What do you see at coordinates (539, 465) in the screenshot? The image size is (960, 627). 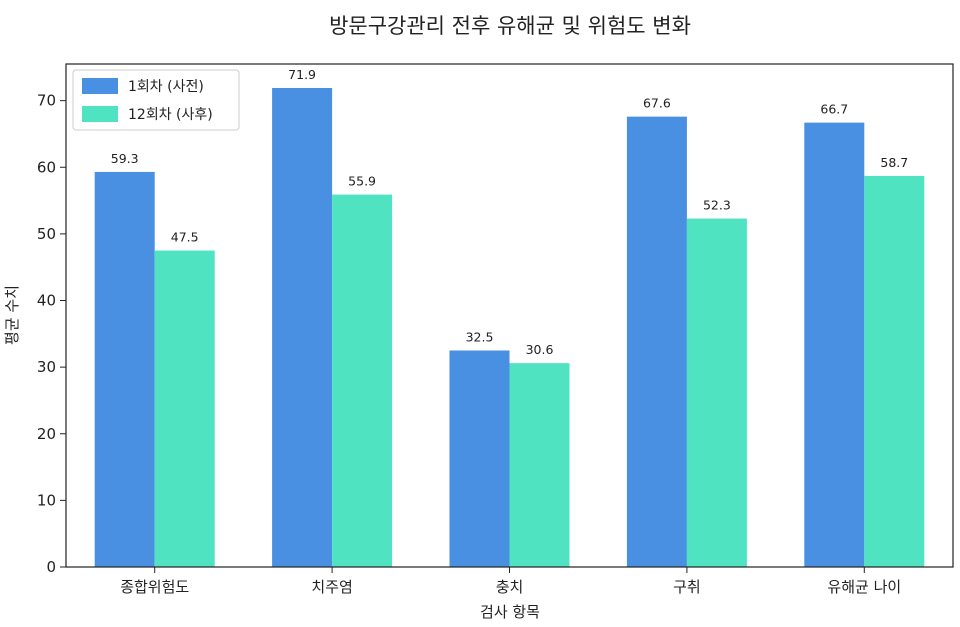 I see `bar-충치-12회차 (사후)` at bounding box center [539, 465].